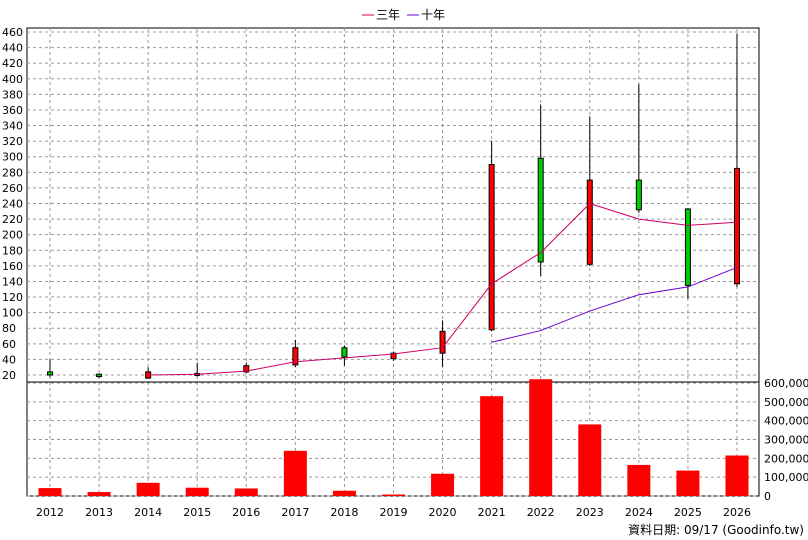 This screenshot has height=540, width=808. Describe the element at coordinates (246, 512) in the screenshot. I see `year-tick-label: 2016` at that location.